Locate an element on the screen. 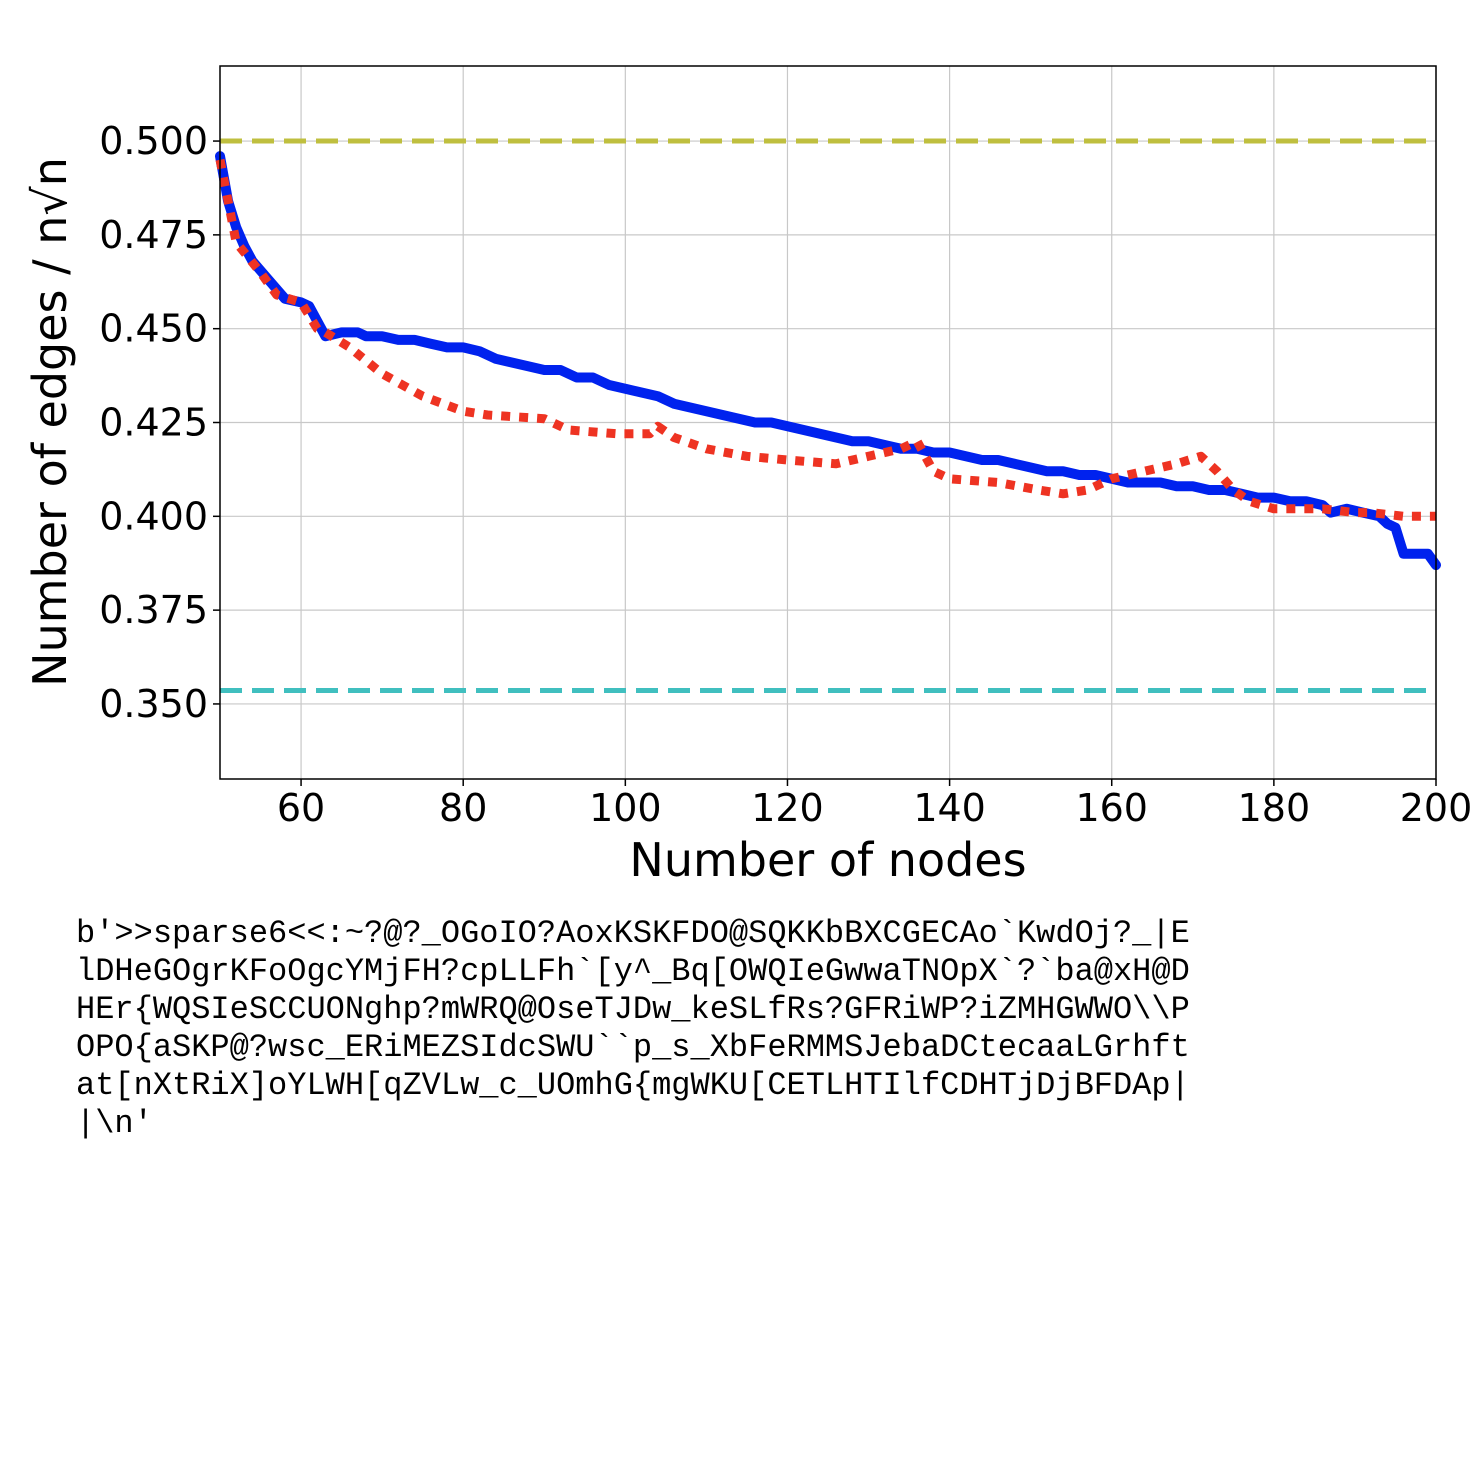  y-tick-label: 0.450 is located at coordinates (153, 329).